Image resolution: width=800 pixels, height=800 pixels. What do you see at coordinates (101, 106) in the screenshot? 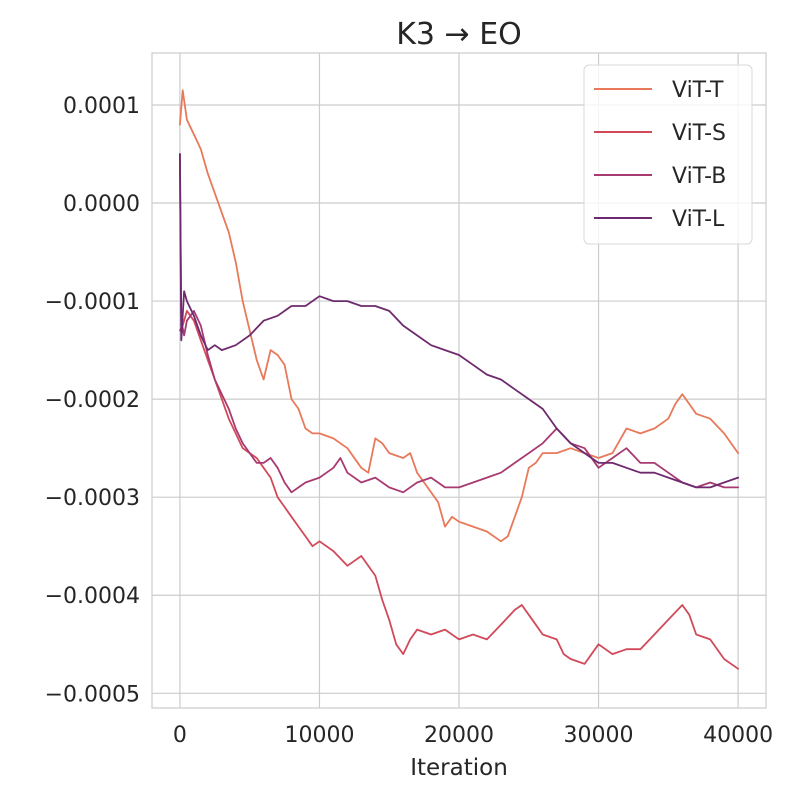
I see `y-tick-label: 0.0001` at bounding box center [101, 106].